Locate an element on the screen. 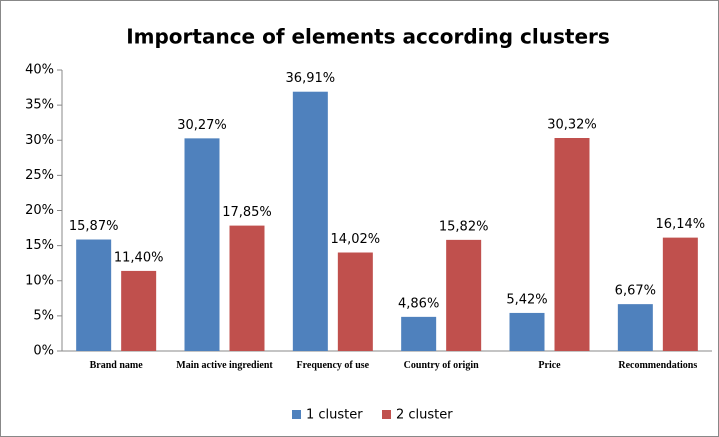 Image resolution: width=719 pixels, height=437 pixels. x-tick-label: Price is located at coordinates (549, 365).